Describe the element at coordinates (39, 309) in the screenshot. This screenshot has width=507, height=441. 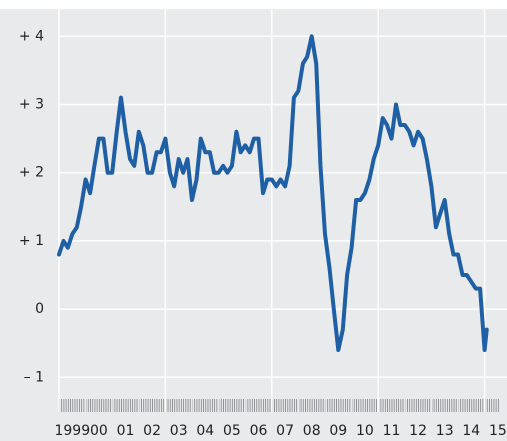
I see `y-tick-label: 0` at that location.